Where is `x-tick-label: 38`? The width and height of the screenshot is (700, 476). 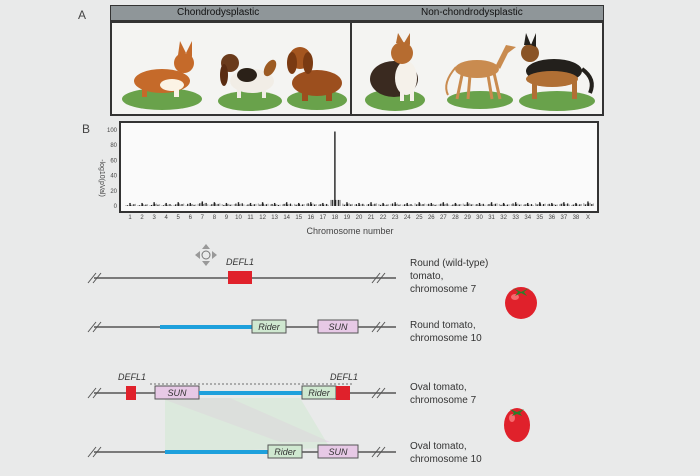 x-tick-label: 38 is located at coordinates (576, 218).